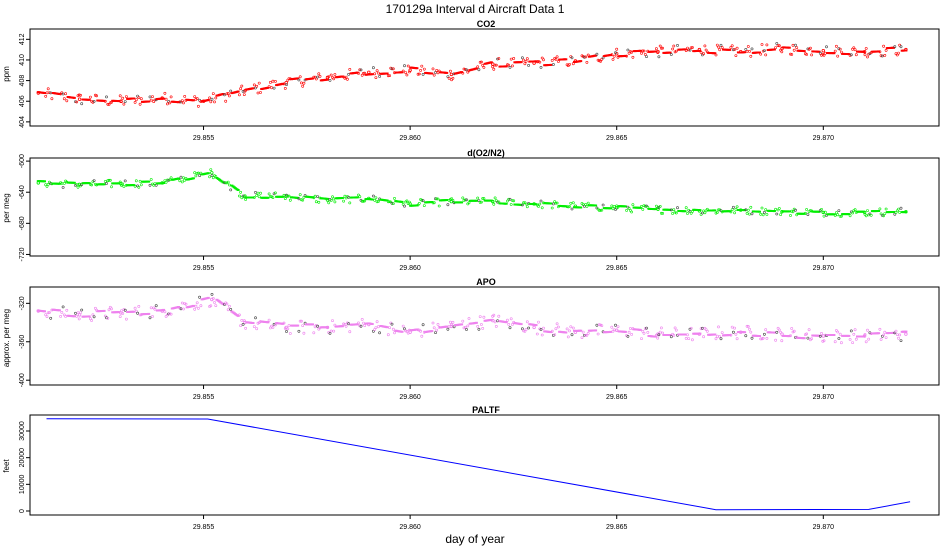  I want to click on co2-x-tick-label: 29.870, so click(824, 138).